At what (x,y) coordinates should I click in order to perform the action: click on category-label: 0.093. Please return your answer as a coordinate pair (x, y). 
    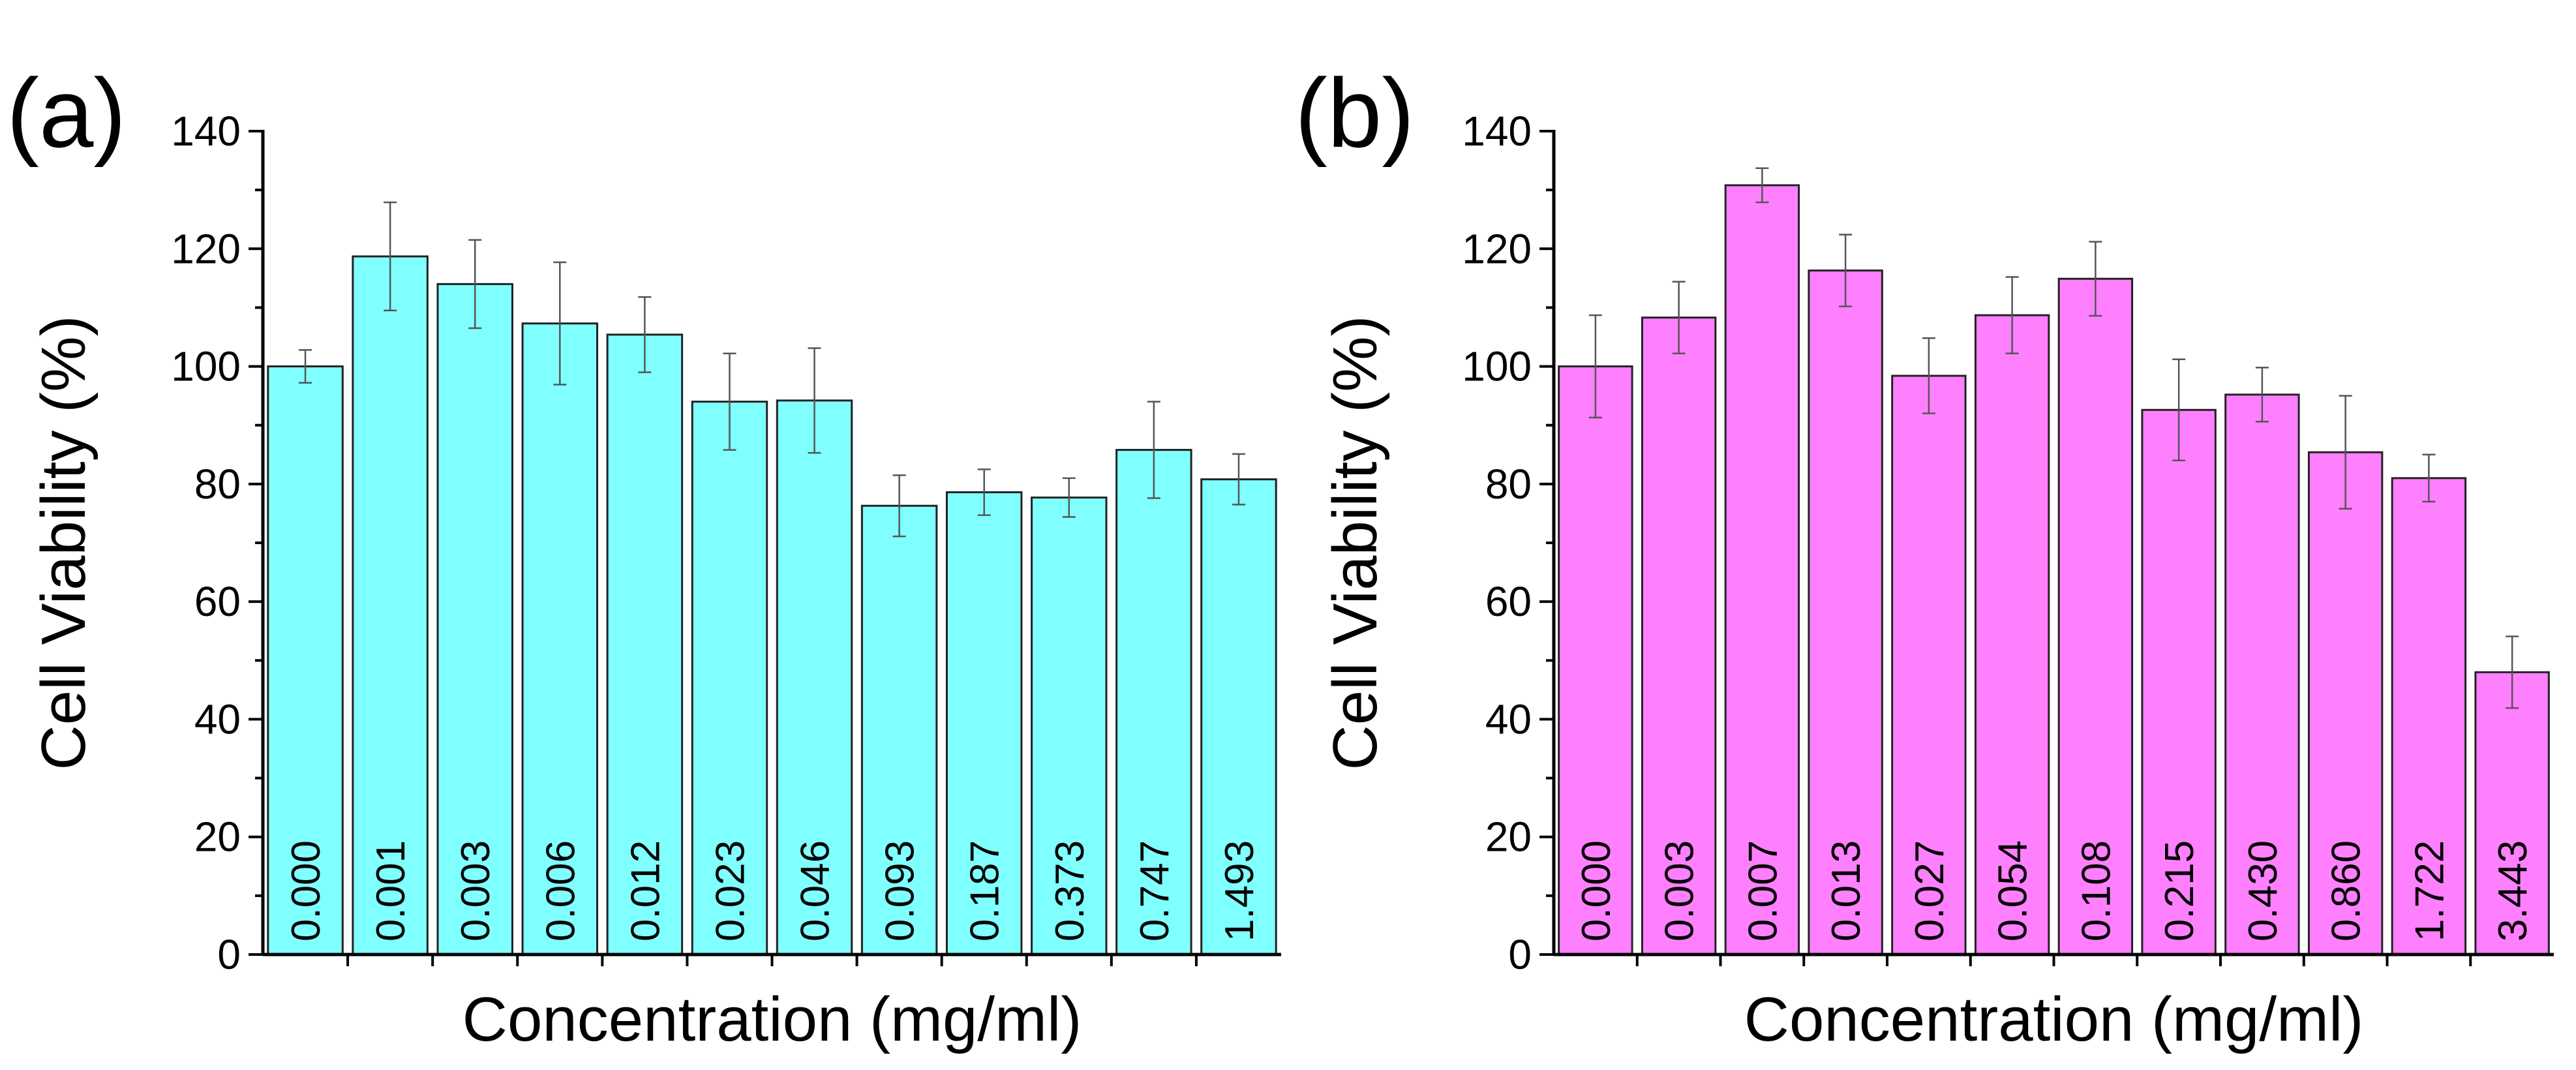
    Looking at the image, I should click on (901, 890).